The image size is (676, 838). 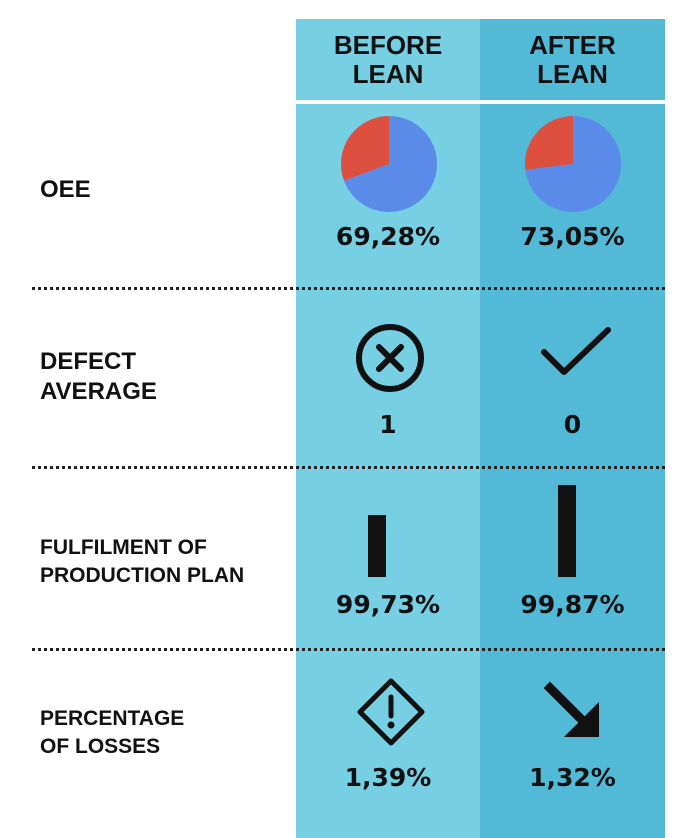 What do you see at coordinates (142, 562) in the screenshot?
I see `fulfilment-label: FULFILMENT OF PRODUCTION PLAN` at bounding box center [142, 562].